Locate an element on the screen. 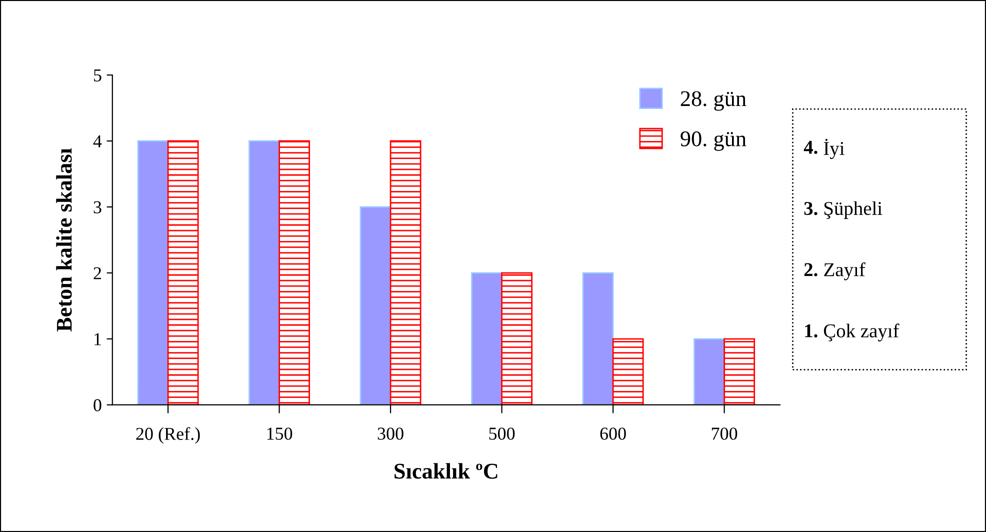 The width and height of the screenshot is (986, 532). x-tick-label: 150 is located at coordinates (279, 434).